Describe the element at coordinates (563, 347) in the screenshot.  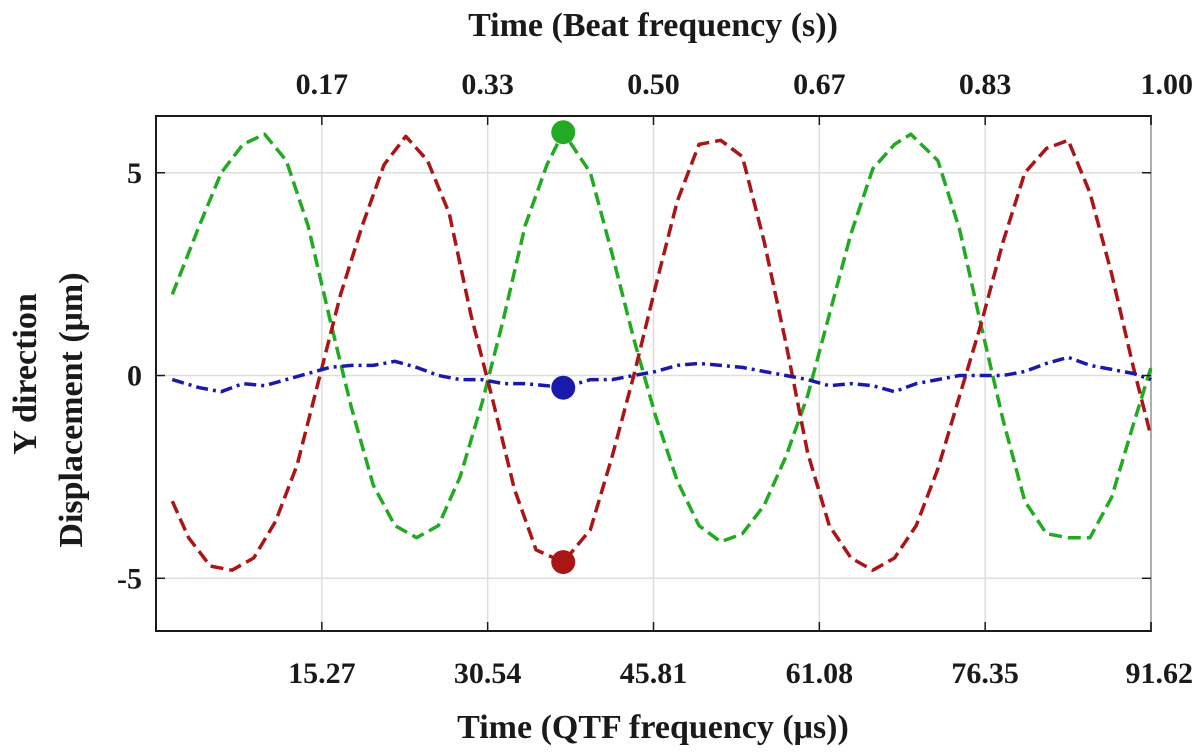
I see `marker-group` at that location.